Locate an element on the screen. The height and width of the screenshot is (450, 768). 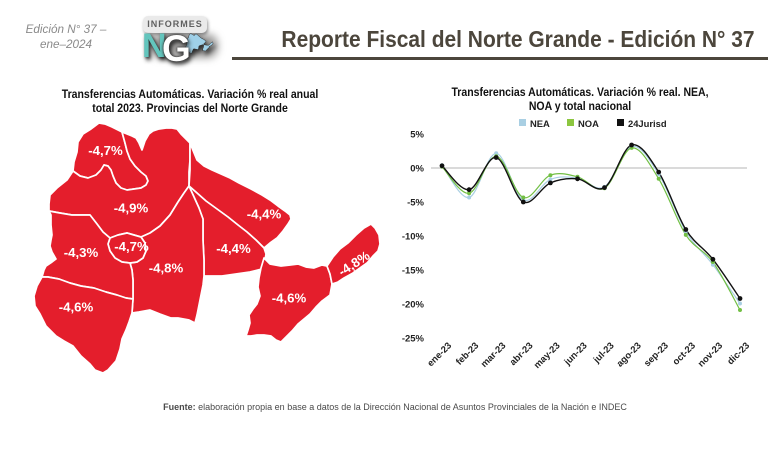
svg-text: ene-23 is located at coordinates (439, 354).